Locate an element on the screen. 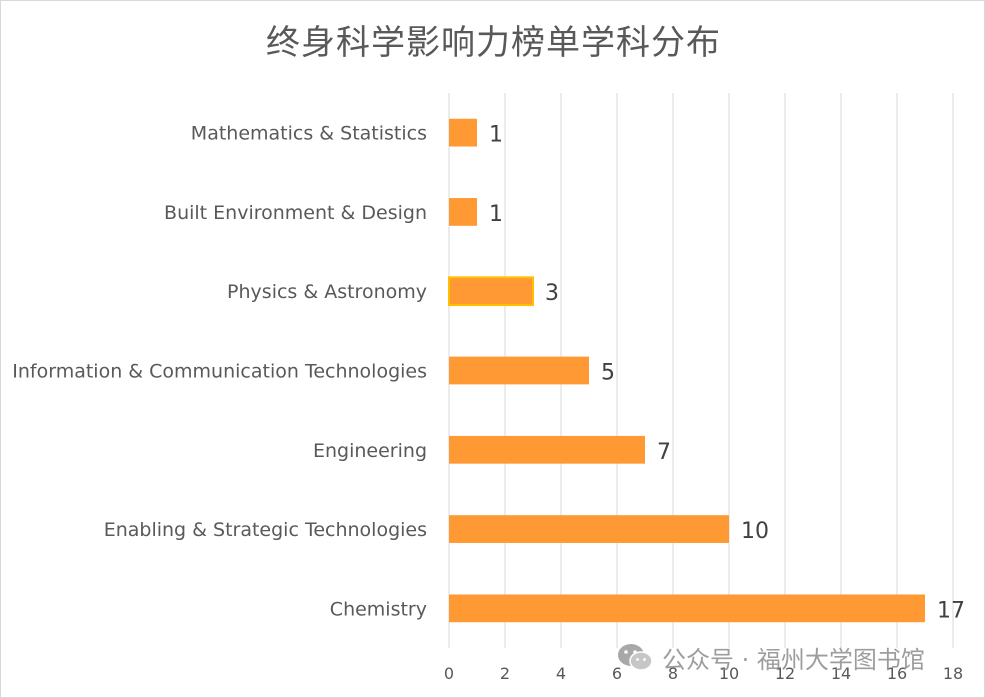 Image resolution: width=985 pixels, height=698 pixels. data-label: 3 is located at coordinates (552, 293).